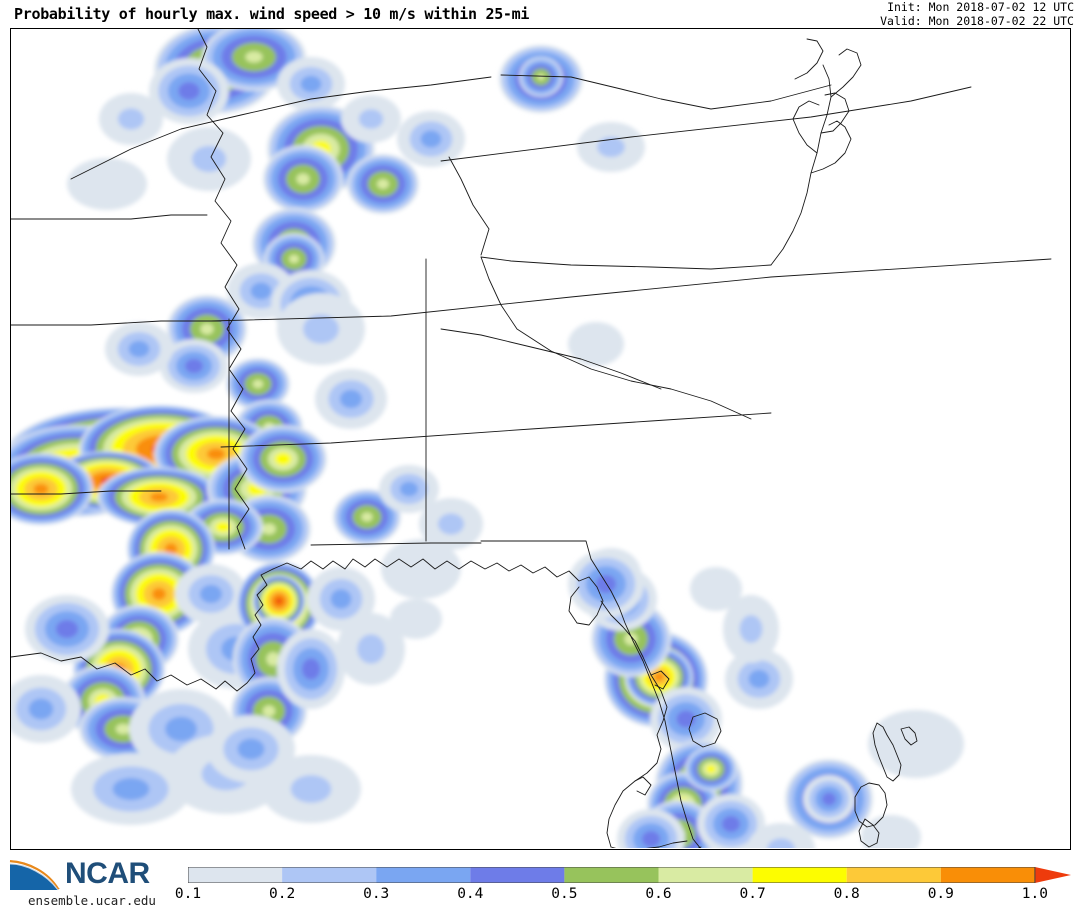  What do you see at coordinates (752, 894) in the screenshot?
I see `colorbar-tick-label: 0.7` at bounding box center [752, 894].